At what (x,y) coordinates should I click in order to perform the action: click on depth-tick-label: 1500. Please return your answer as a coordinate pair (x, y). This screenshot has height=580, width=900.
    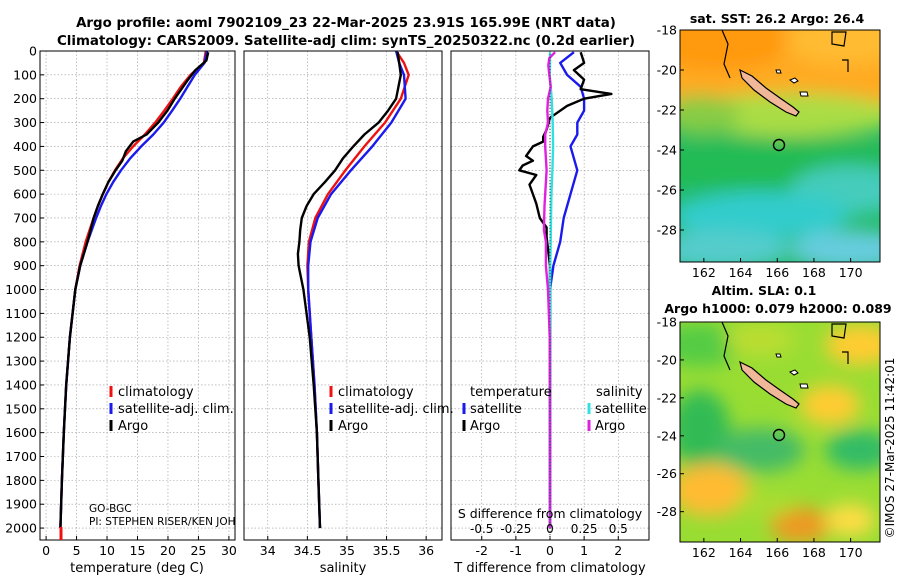
    Looking at the image, I should click on (21, 408).